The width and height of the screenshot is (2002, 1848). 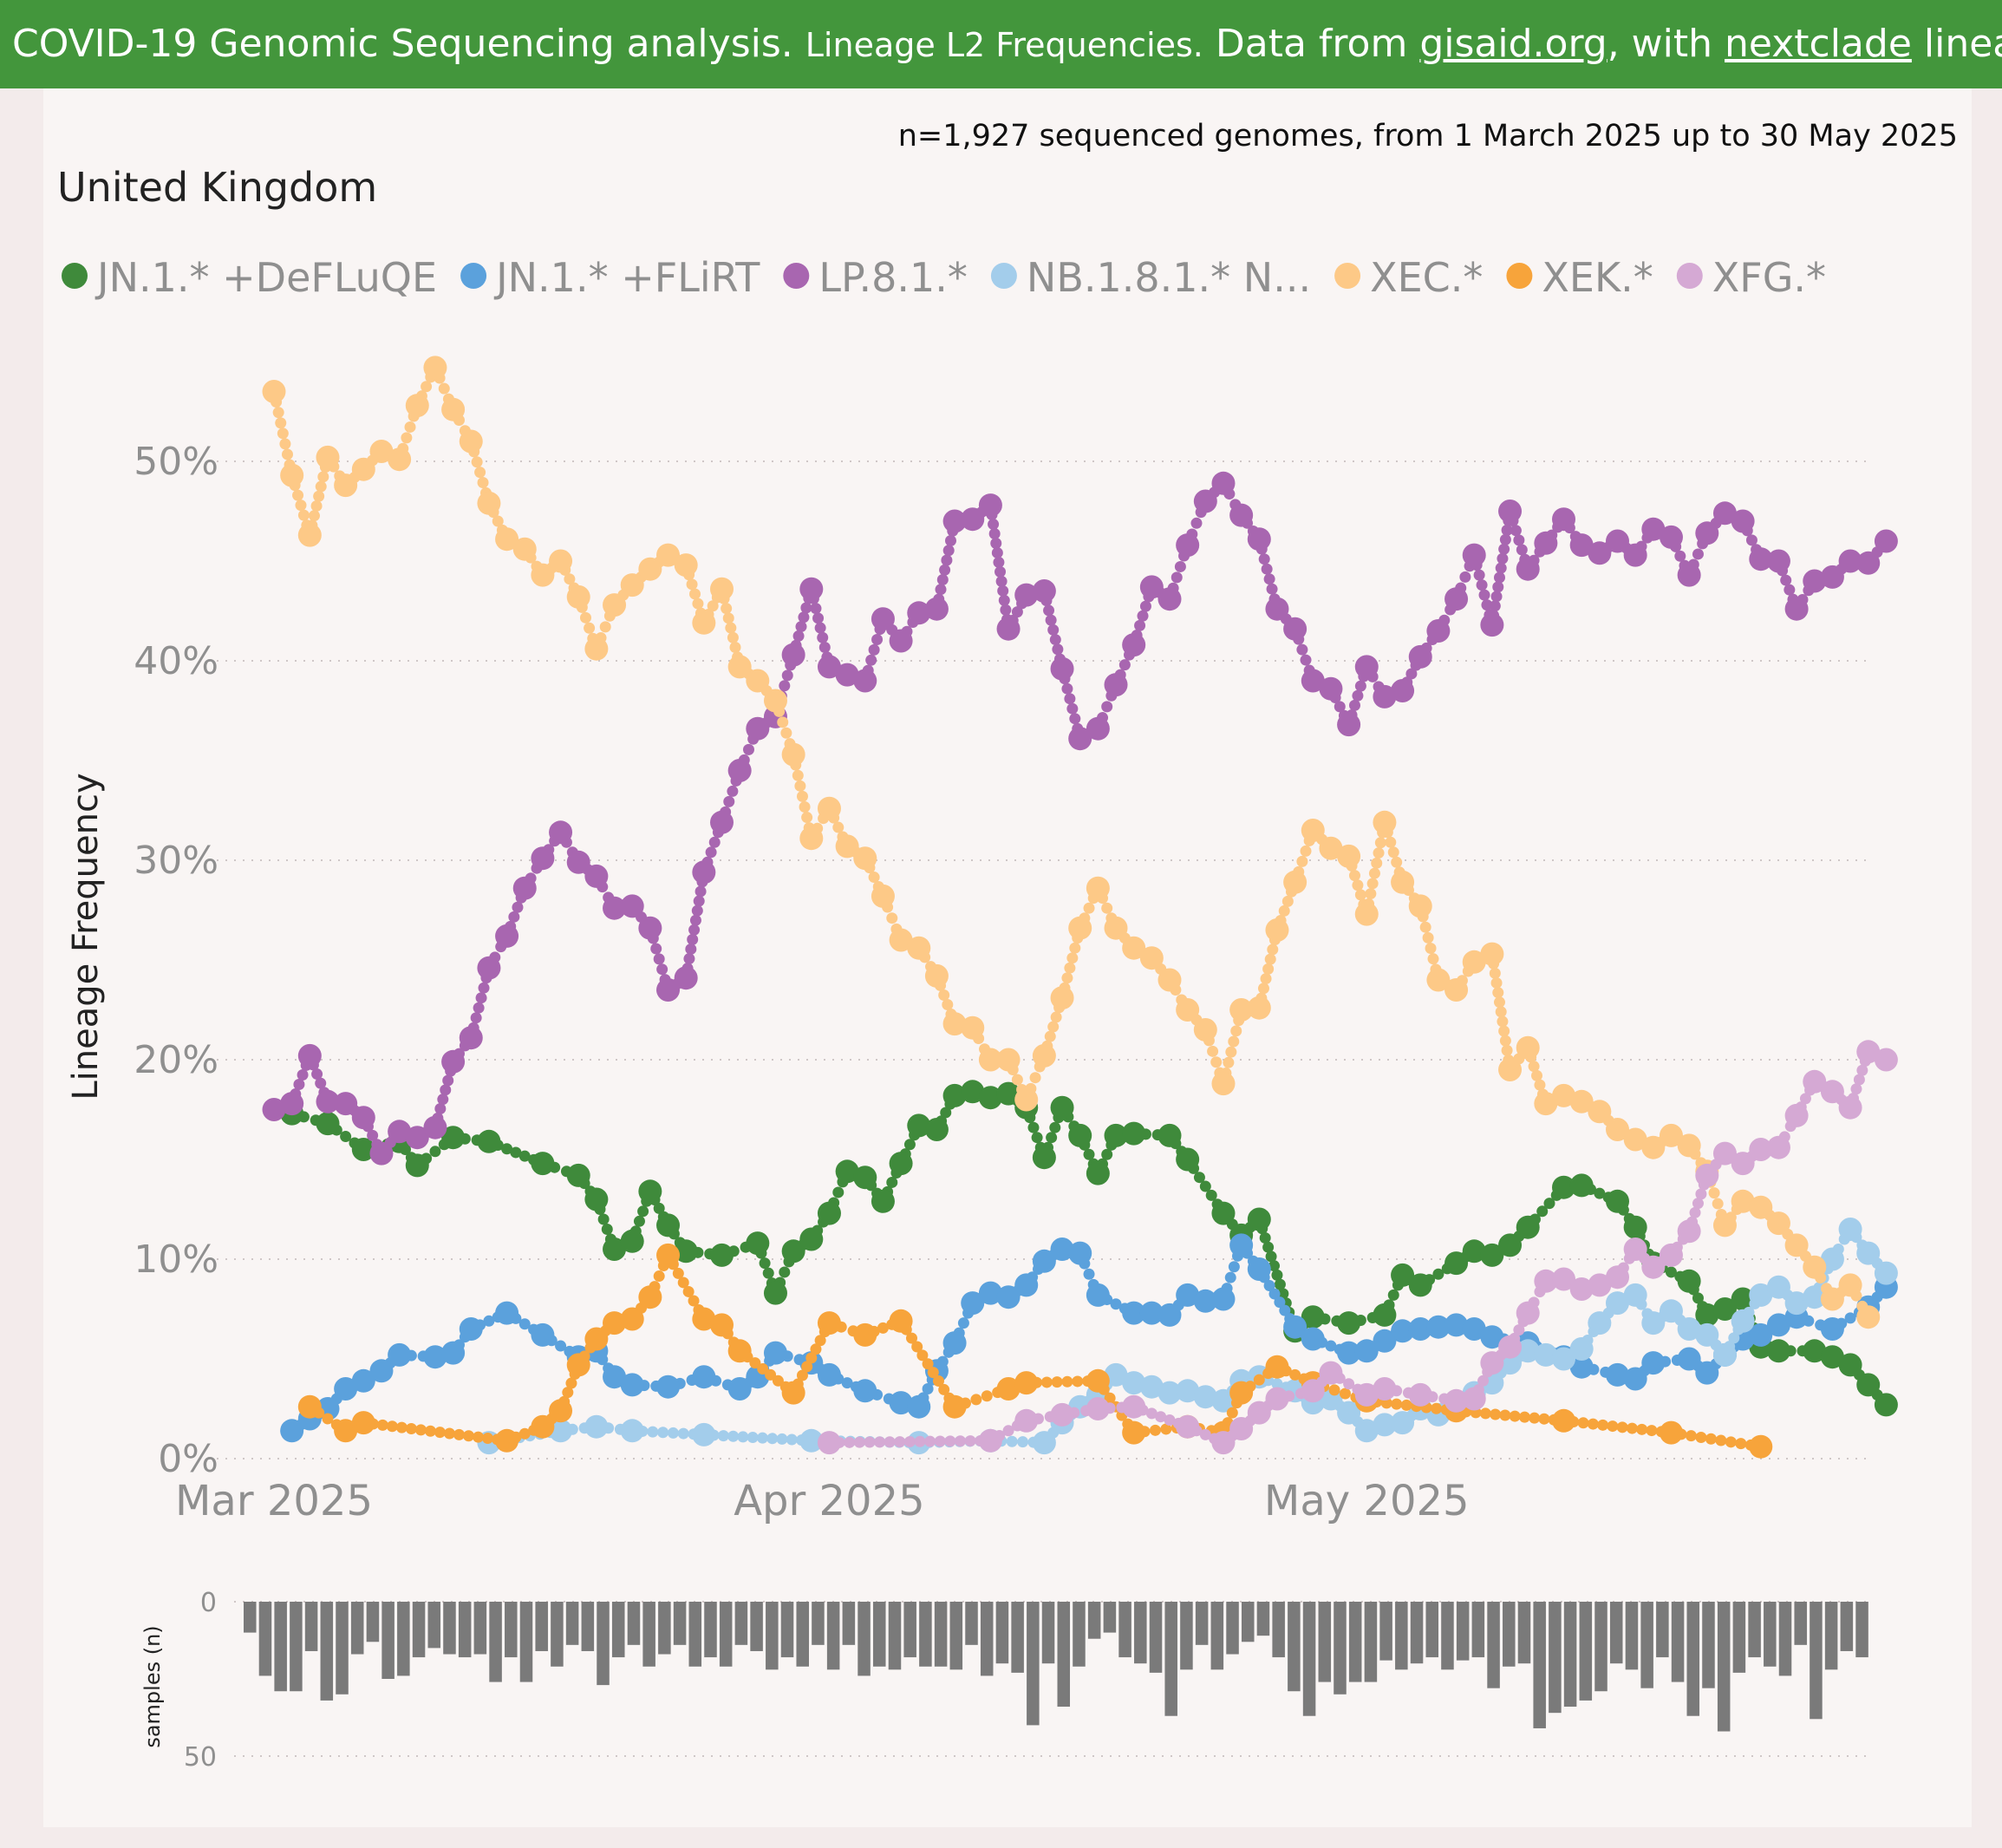 I want to click on legend-label: XEC.*, so click(x=1426, y=277).